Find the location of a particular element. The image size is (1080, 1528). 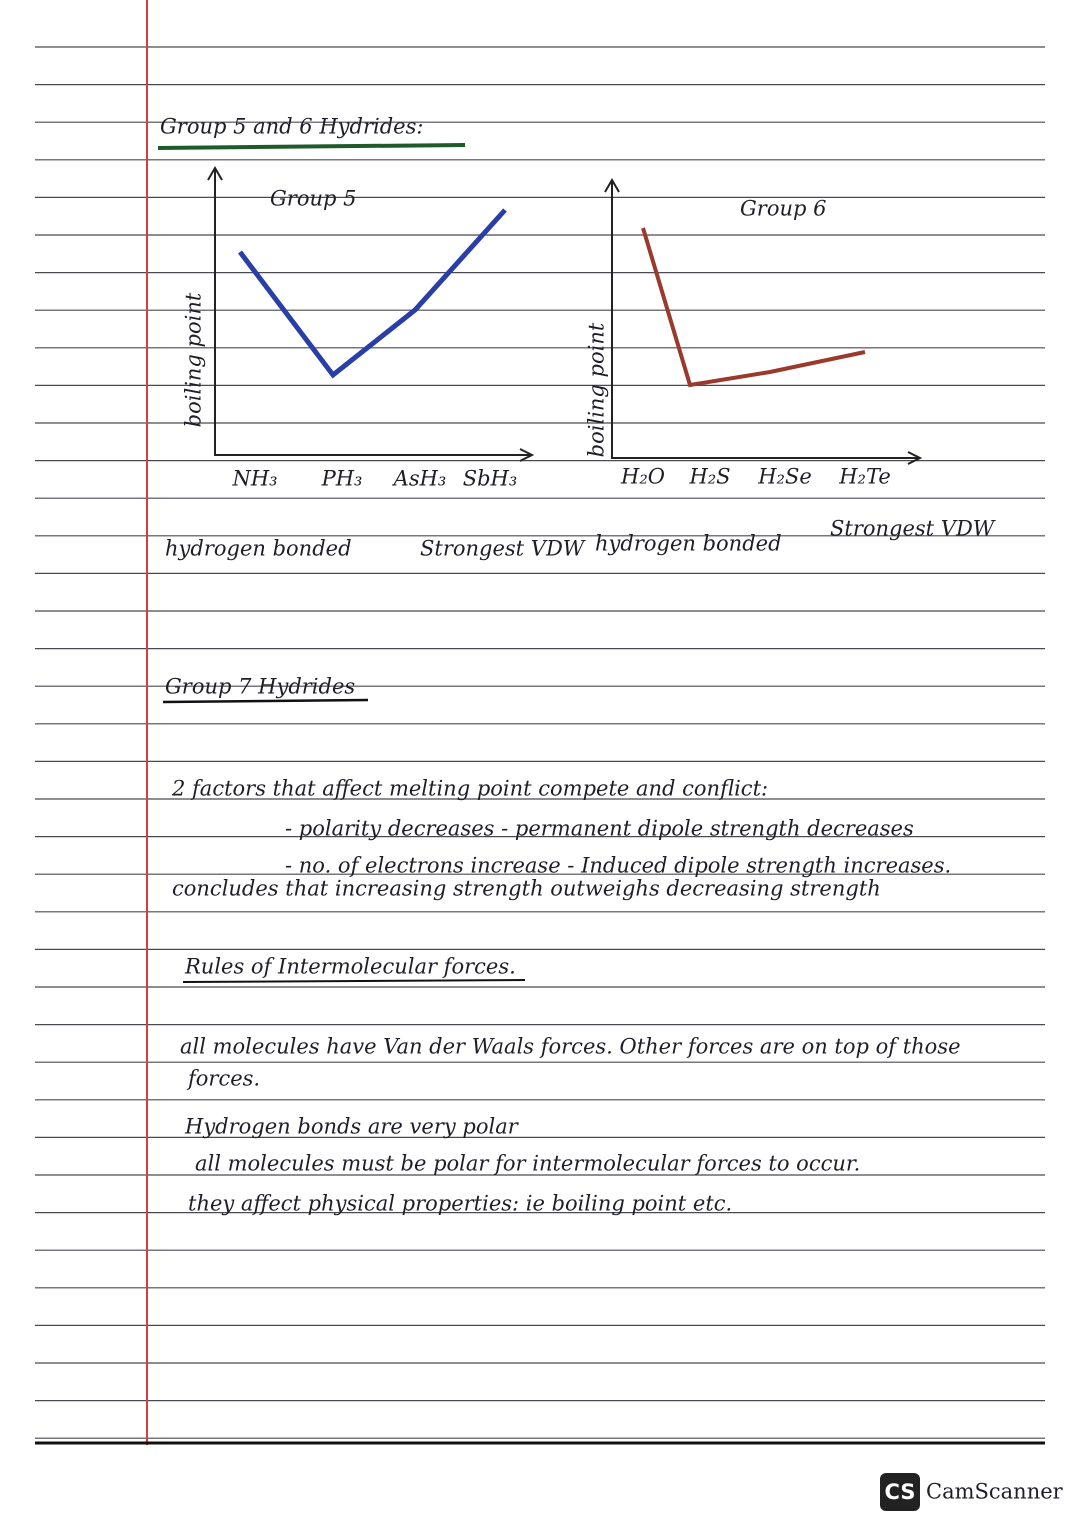

logo: CS is located at coordinates (900, 1492).